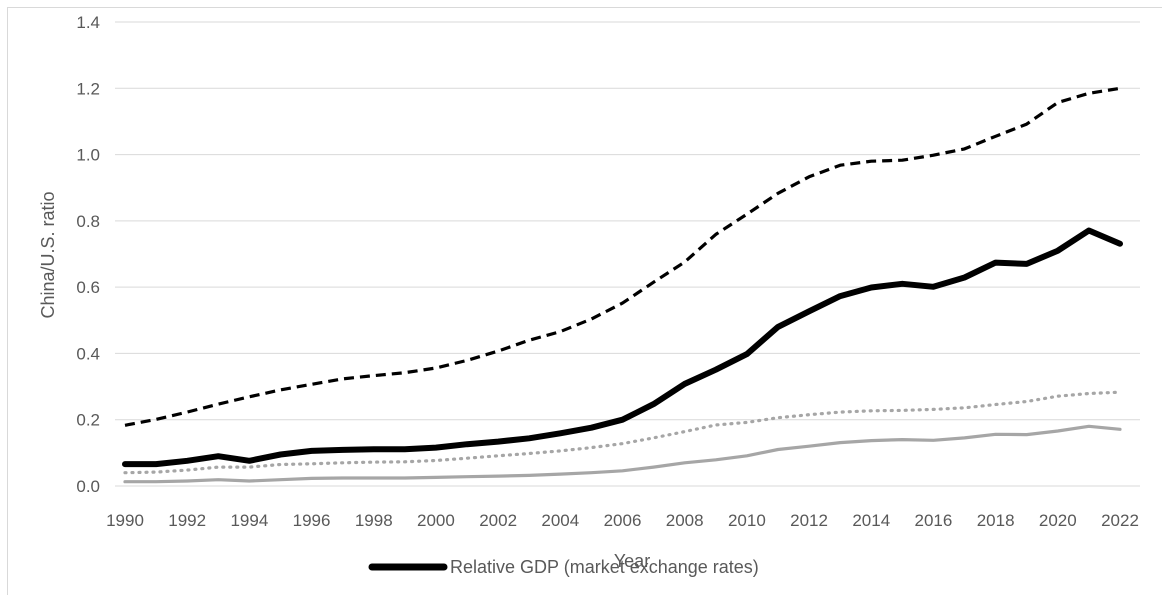  I want to click on x-tick-label: 2010, so click(747, 520).